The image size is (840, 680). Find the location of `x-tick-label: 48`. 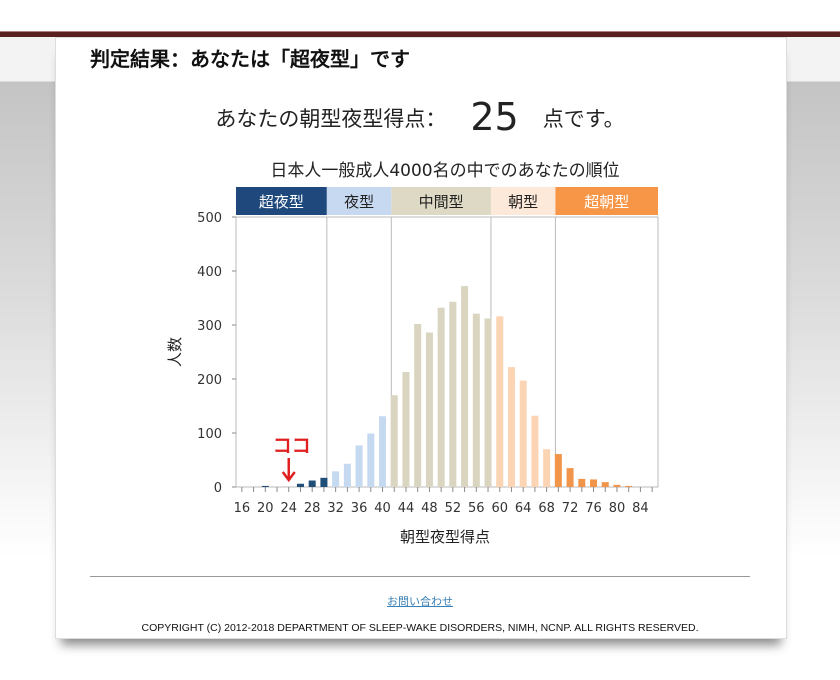

x-tick-label: 48 is located at coordinates (429, 508).